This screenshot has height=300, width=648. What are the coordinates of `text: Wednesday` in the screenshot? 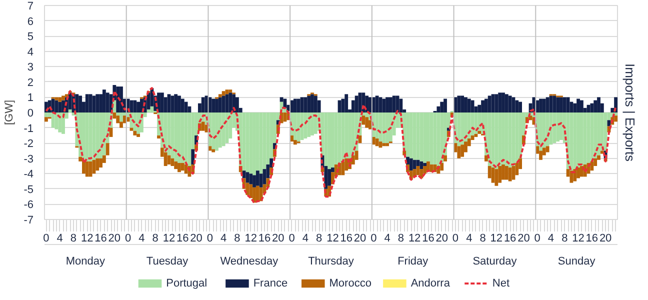 It's located at (249, 262).